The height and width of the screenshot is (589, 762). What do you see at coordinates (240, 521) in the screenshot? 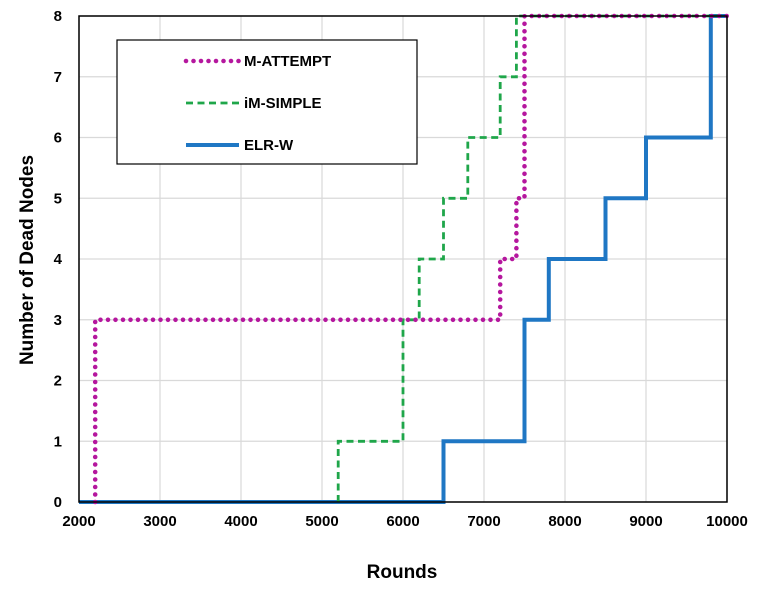
I see `x-tick-label: 4000` at bounding box center [240, 521].